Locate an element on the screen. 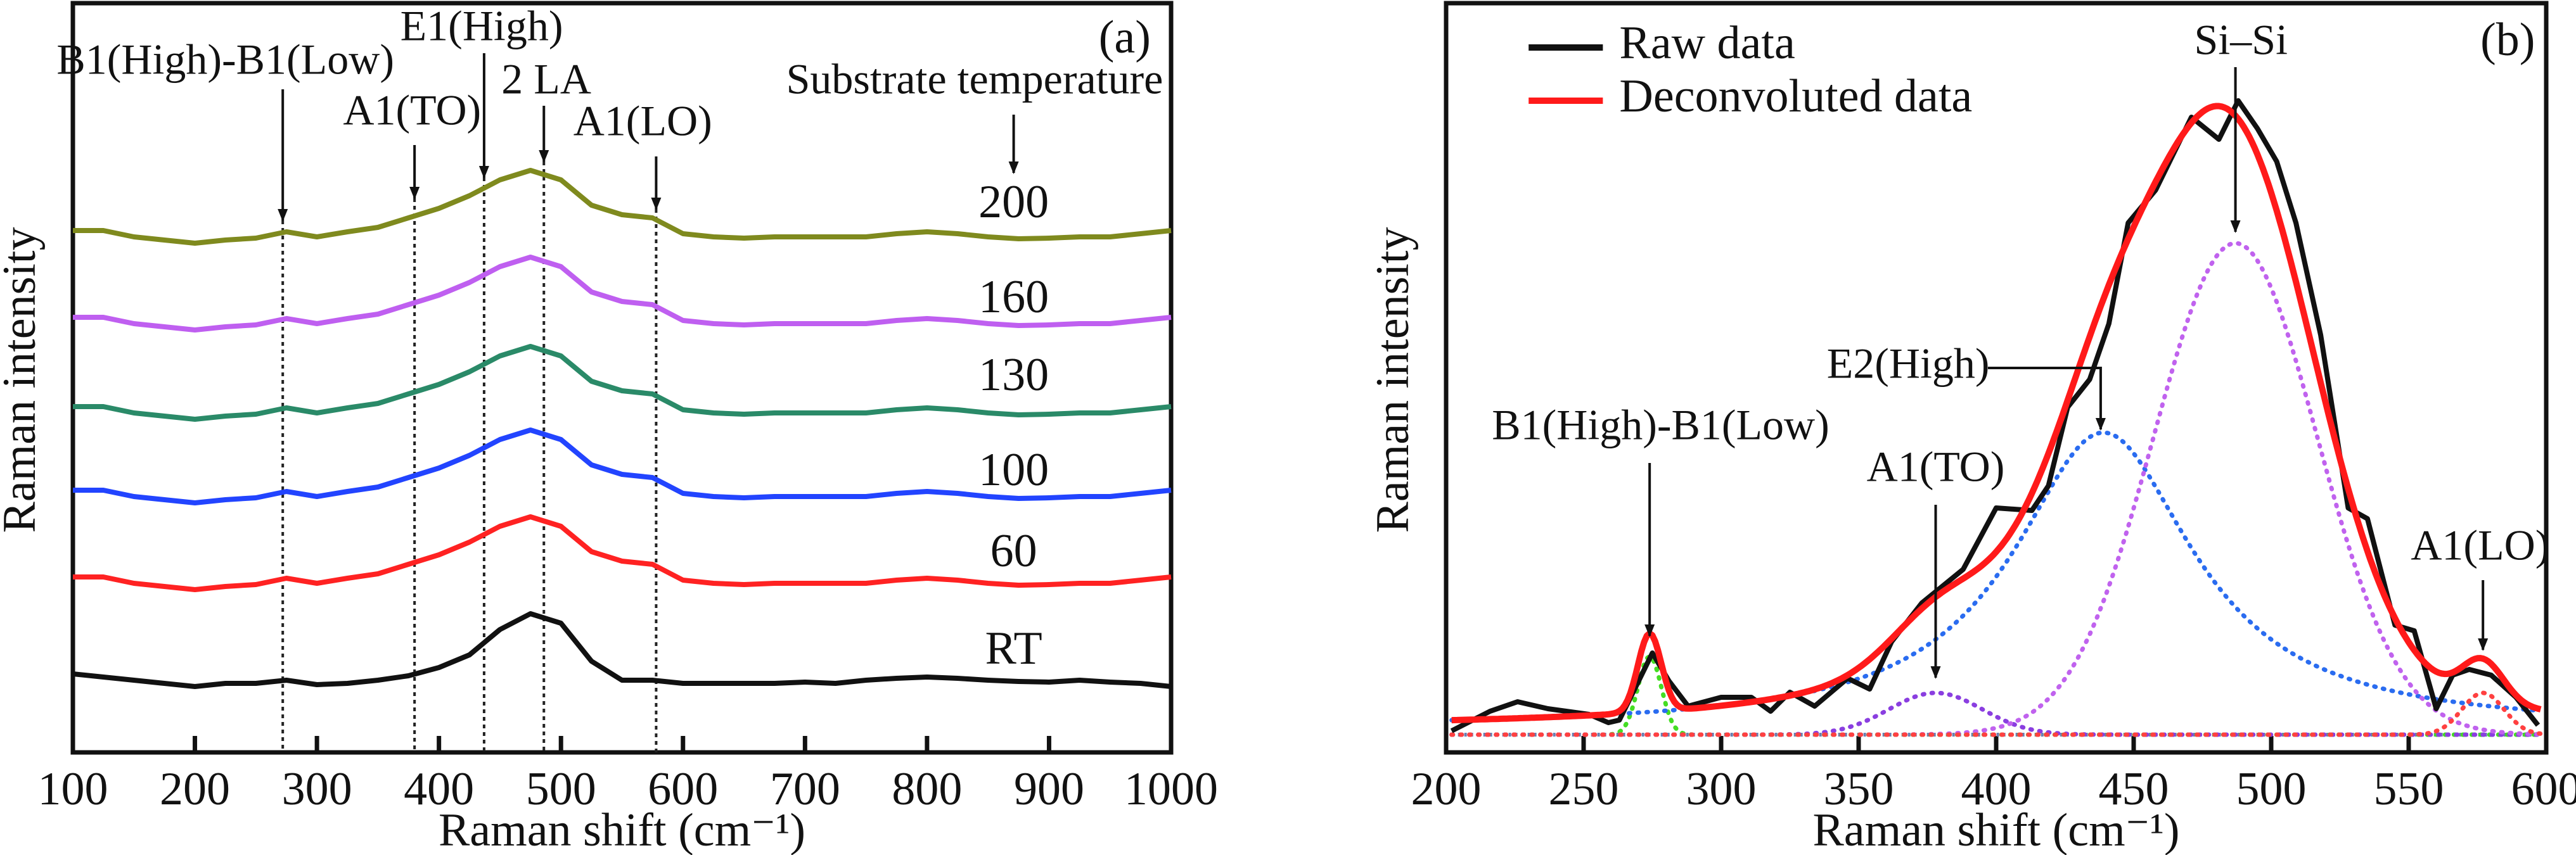 This screenshot has width=2576, height=855. legend-label: Raw data is located at coordinates (1707, 43).